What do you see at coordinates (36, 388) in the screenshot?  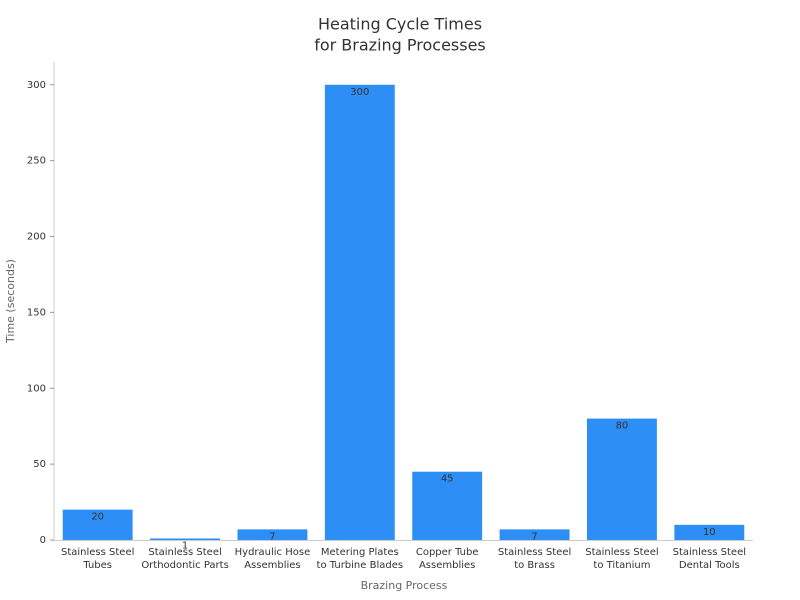 I see `y-tick-label: 100` at bounding box center [36, 388].